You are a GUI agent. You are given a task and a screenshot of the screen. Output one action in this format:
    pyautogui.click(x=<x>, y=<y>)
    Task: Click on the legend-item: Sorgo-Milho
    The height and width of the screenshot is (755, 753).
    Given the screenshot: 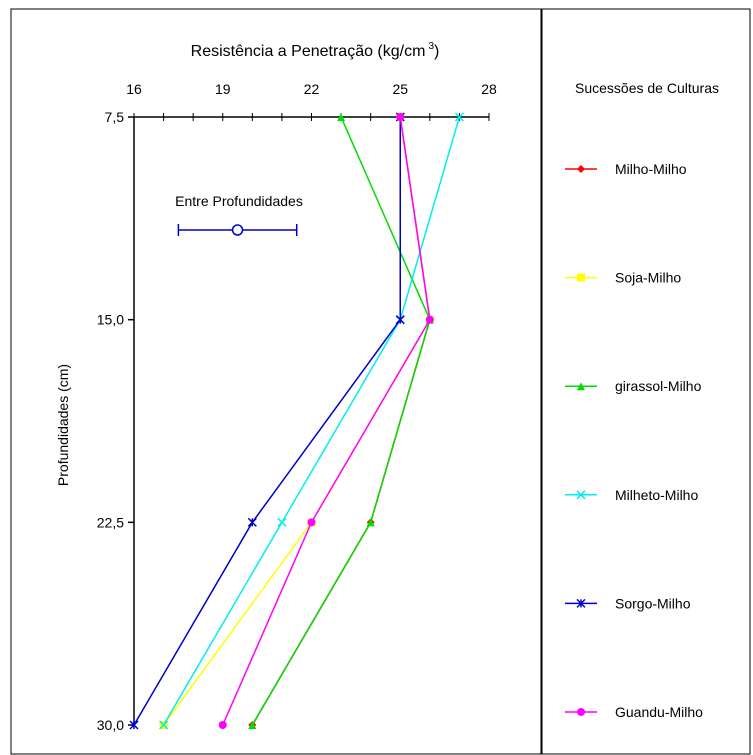 What is the action you would take?
    pyautogui.click(x=628, y=603)
    